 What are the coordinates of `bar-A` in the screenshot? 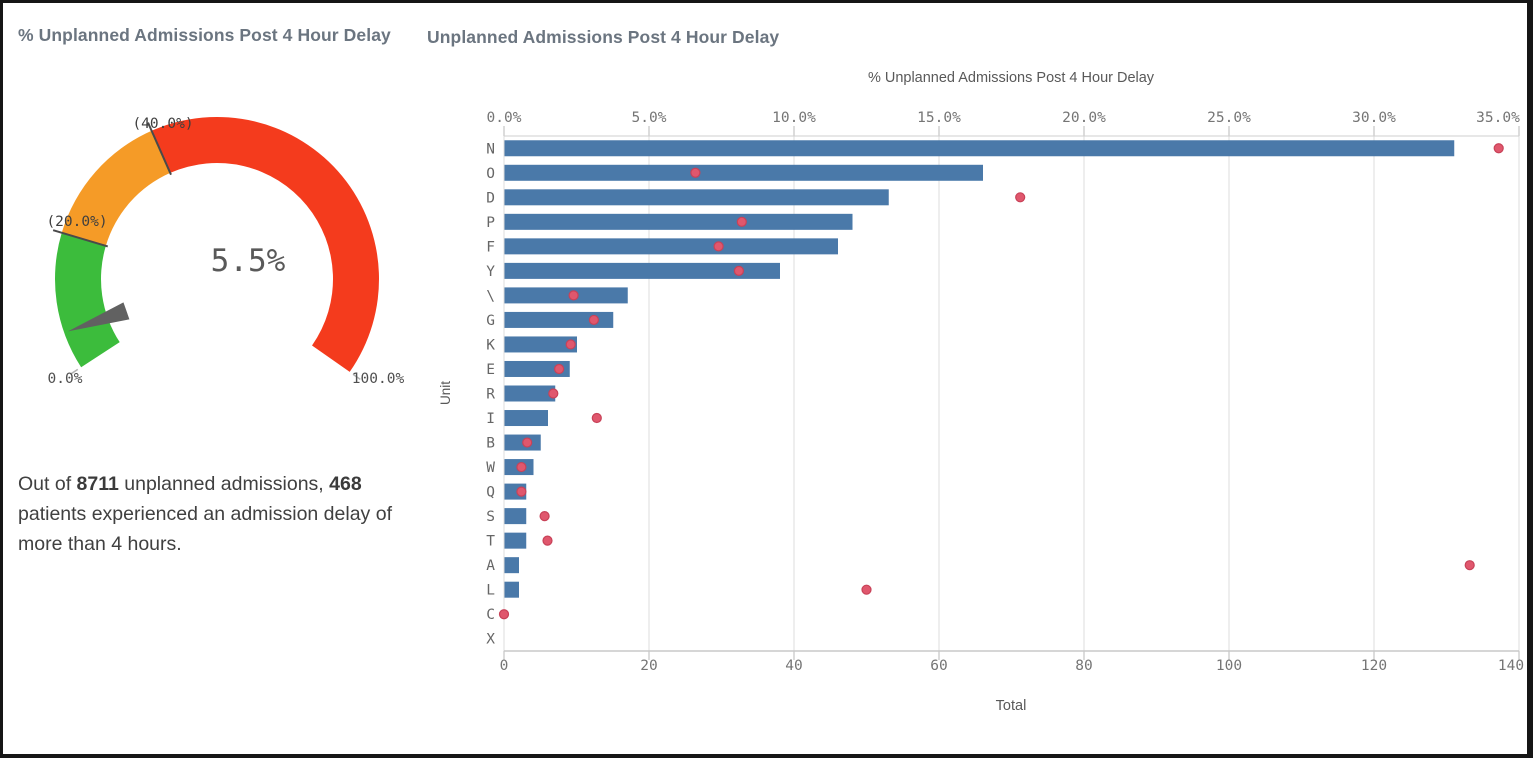 It's located at (512, 565).